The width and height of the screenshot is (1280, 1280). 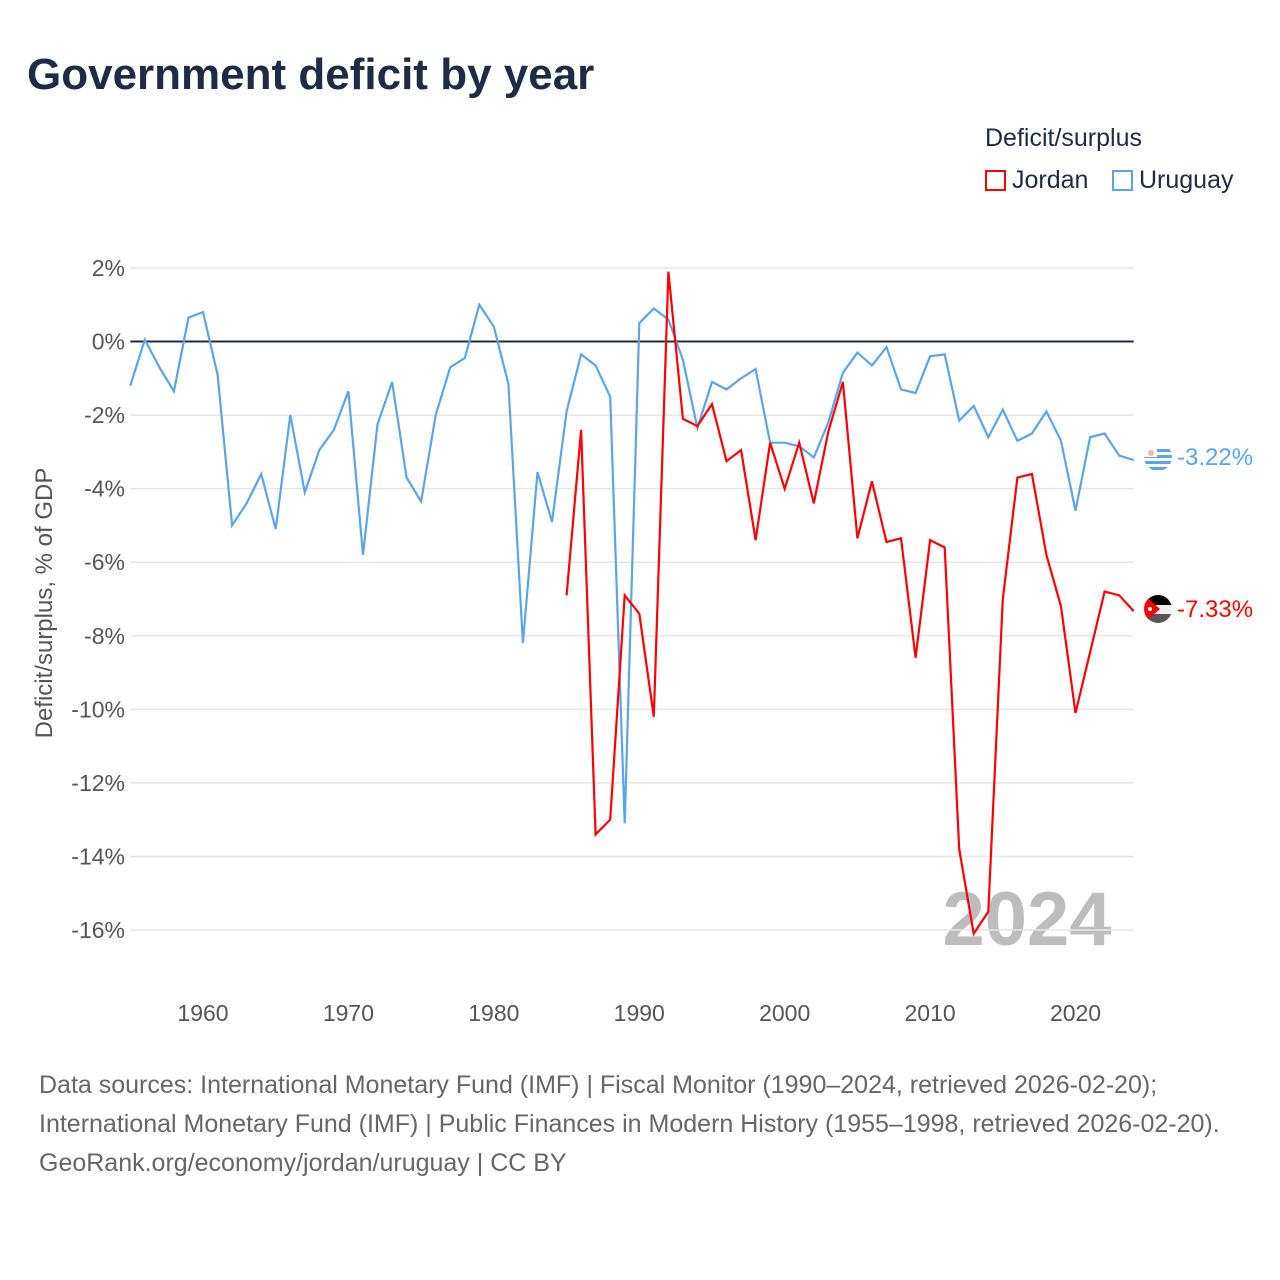 What do you see at coordinates (104, 489) in the screenshot?
I see `y-tick-label: -4%` at bounding box center [104, 489].